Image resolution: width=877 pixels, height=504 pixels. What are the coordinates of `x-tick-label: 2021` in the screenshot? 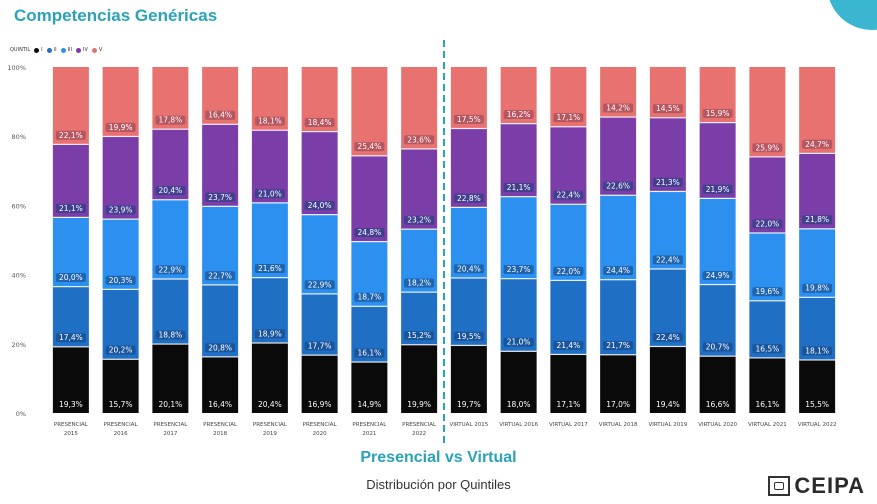 It's located at (369, 434).